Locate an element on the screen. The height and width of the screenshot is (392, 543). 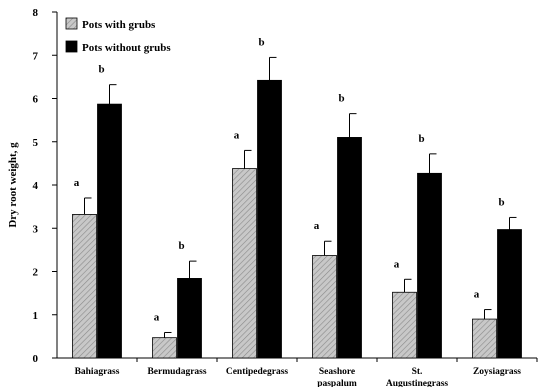
x-category-label: Centipedegrass is located at coordinates (257, 372).